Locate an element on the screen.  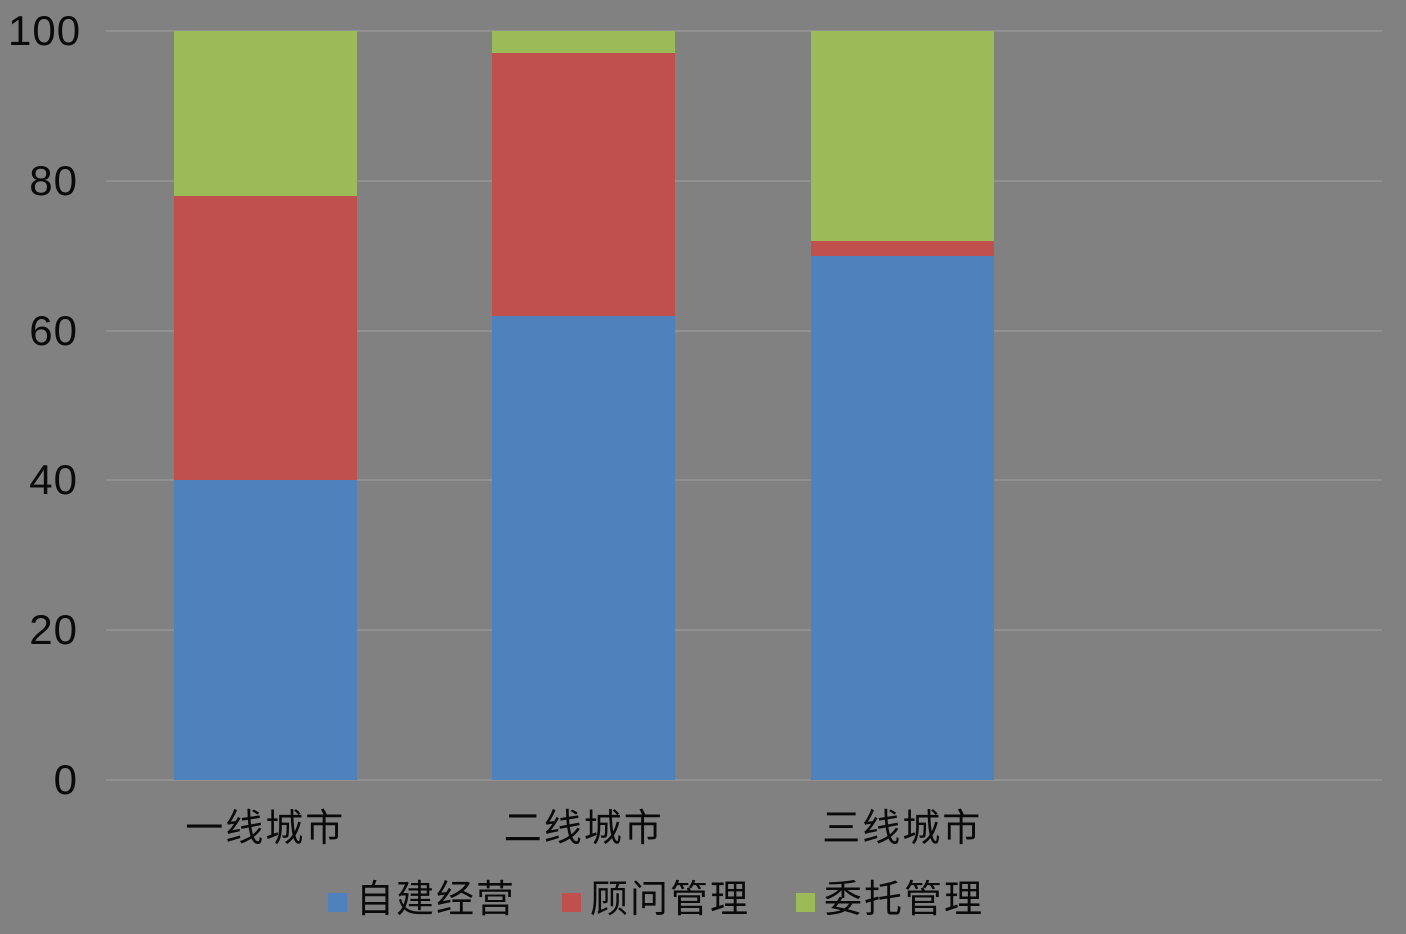
y-tick-label-80: 80 is located at coordinates (53, 180).